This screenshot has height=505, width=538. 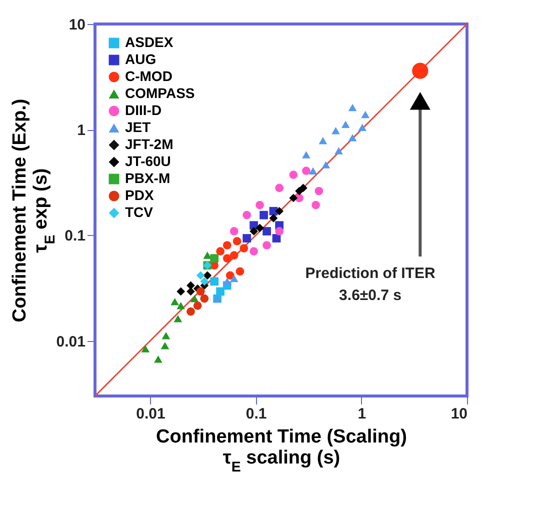 What do you see at coordinates (160, 93) in the screenshot?
I see `legend-label: COMPASS` at bounding box center [160, 93].